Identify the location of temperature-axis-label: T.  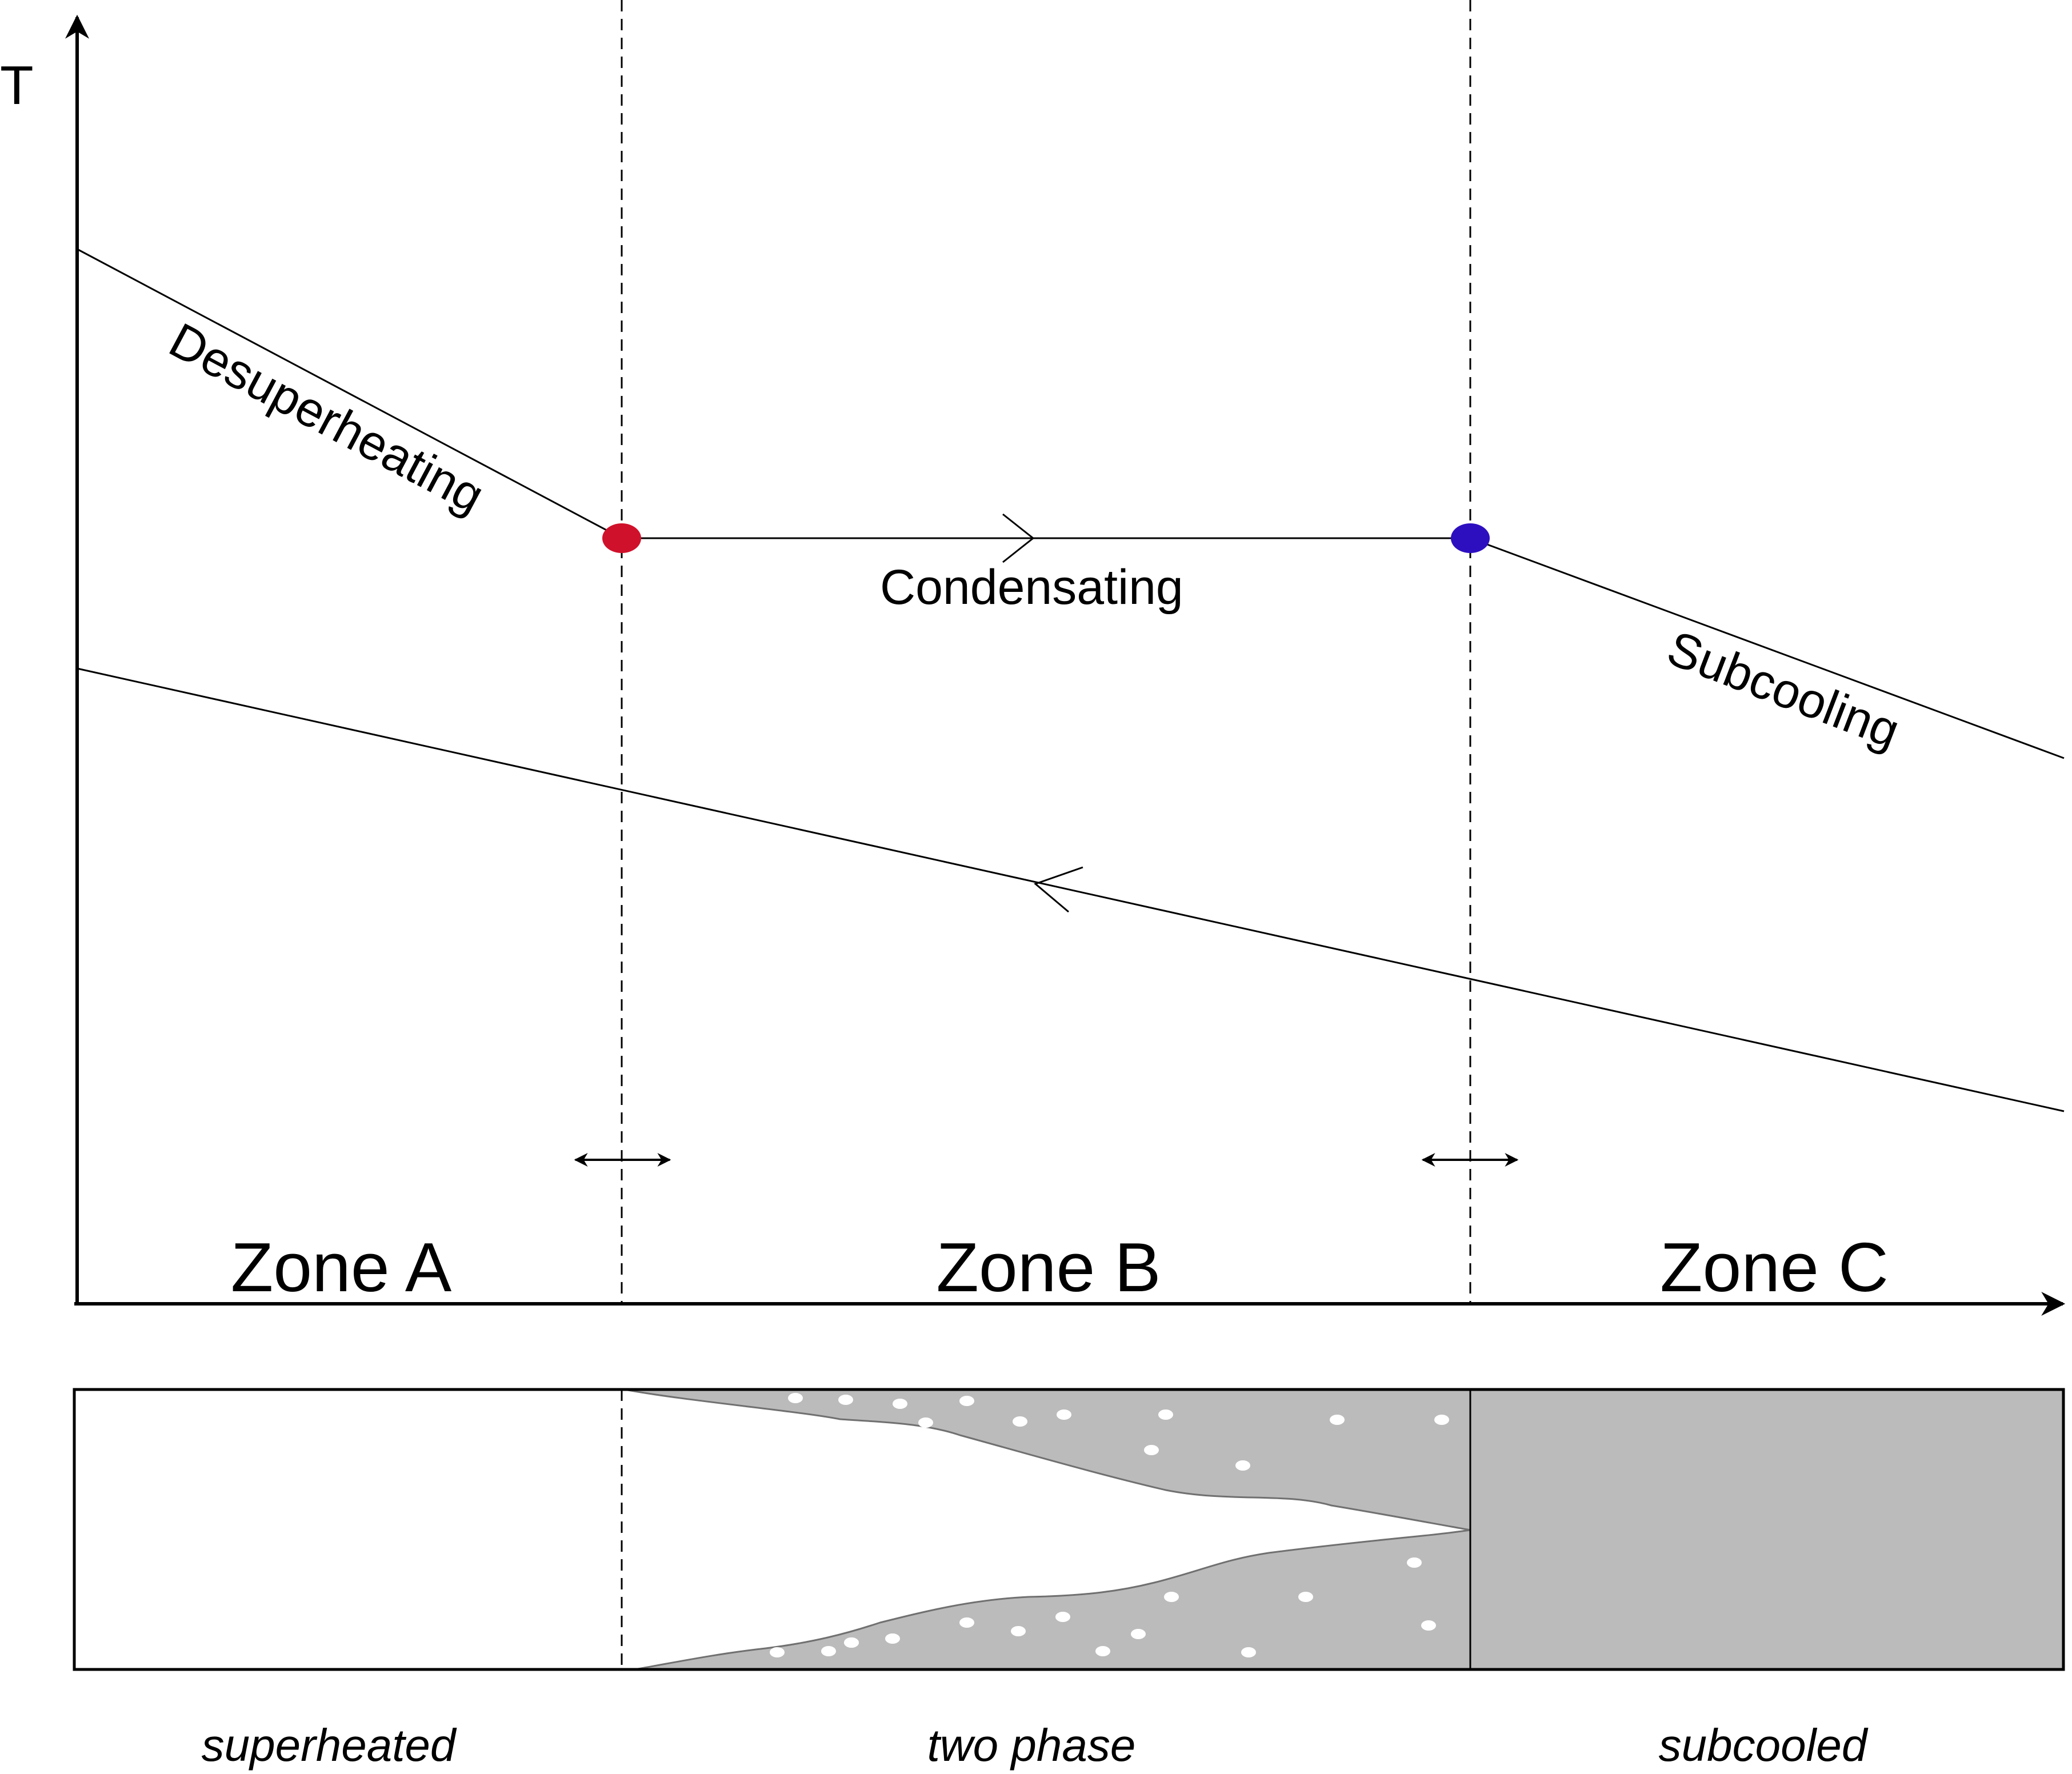
(17, 85).